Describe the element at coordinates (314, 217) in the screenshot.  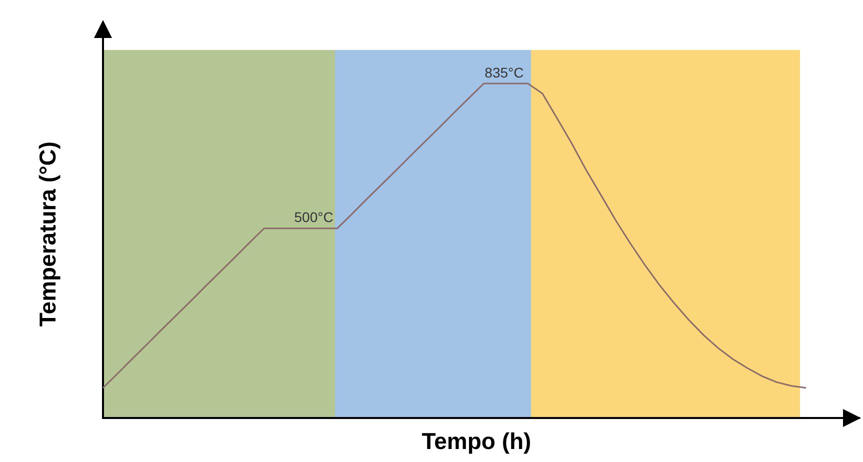
I see `annotation: 500°C` at that location.